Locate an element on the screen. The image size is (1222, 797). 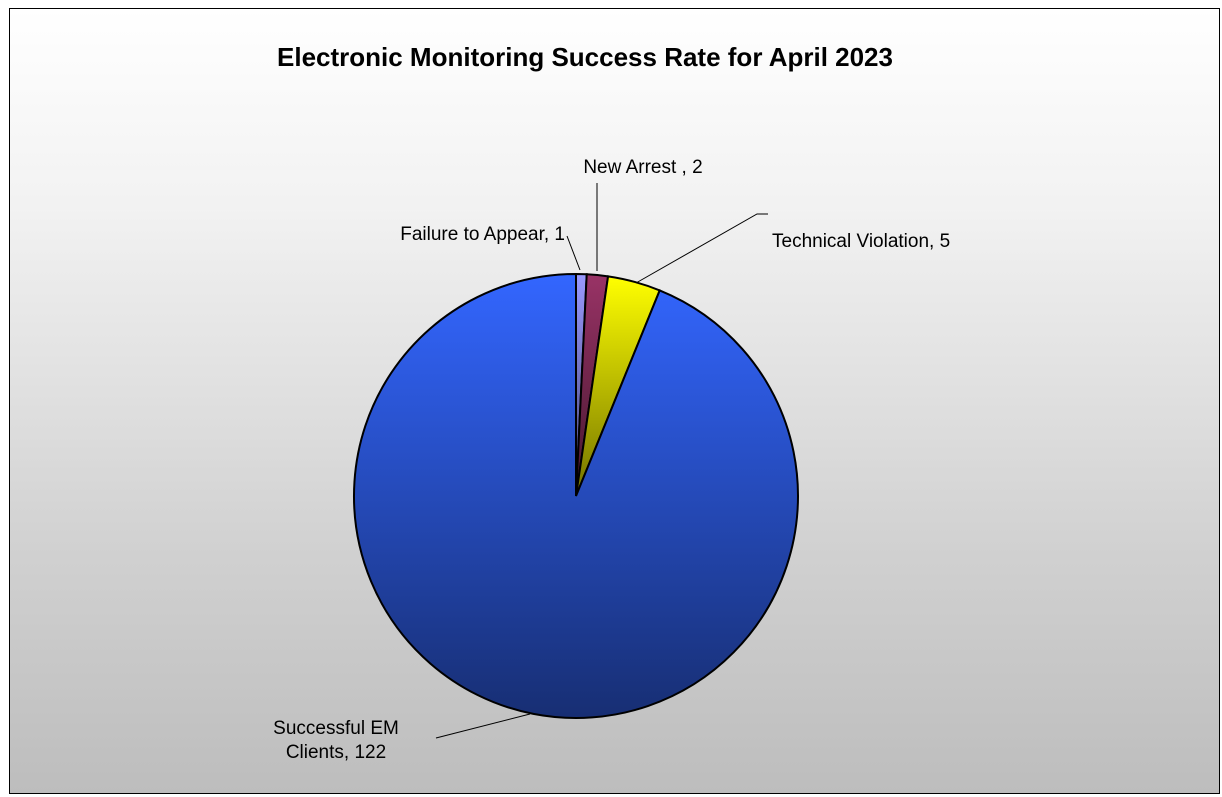
data-label-failure-to-appear: Failure to Appear, 1 is located at coordinates (482, 234).